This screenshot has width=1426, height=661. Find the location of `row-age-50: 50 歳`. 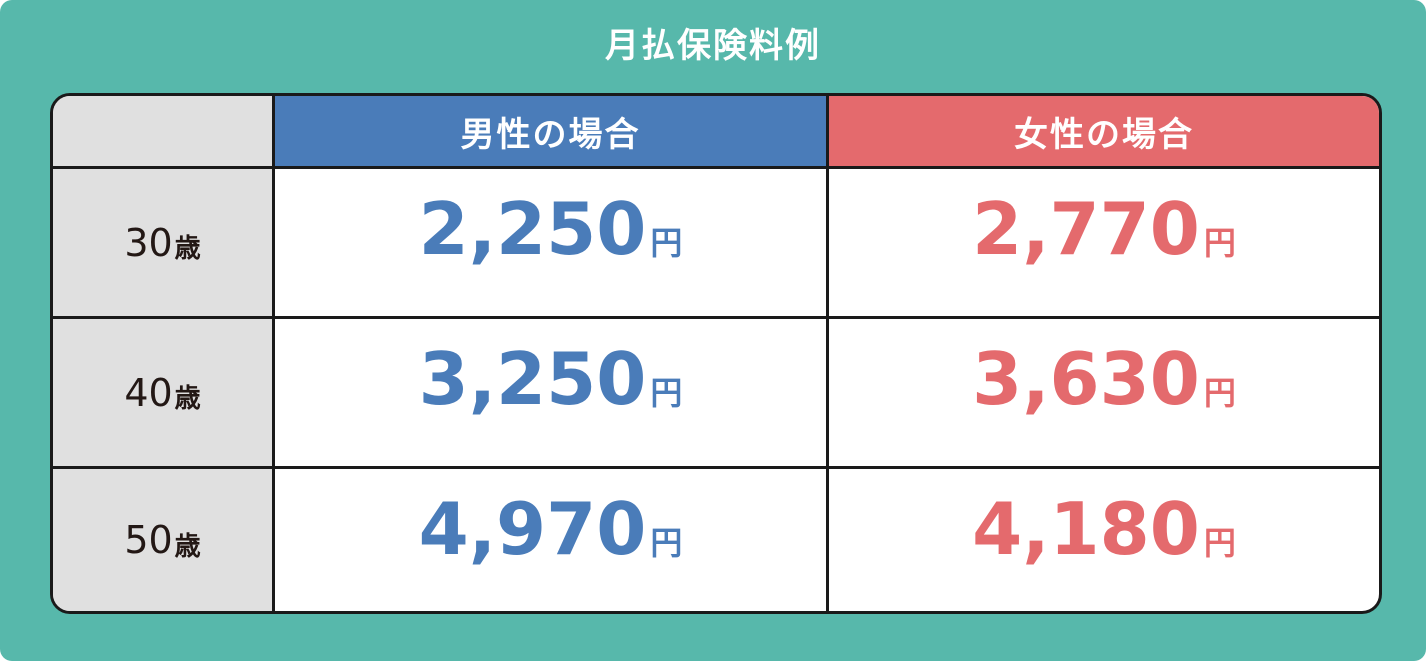

row-age-50: 50 歳 is located at coordinates (164, 540).